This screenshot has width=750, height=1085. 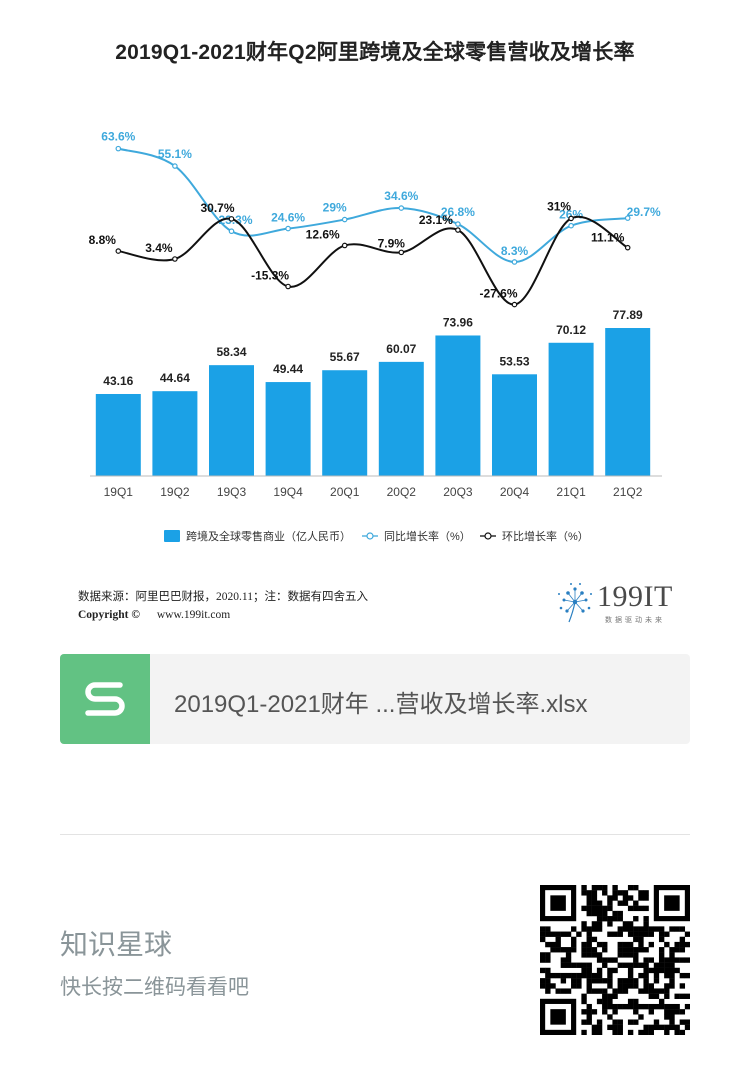 What do you see at coordinates (401, 418) in the screenshot?
I see `bar-20Q2` at bounding box center [401, 418].